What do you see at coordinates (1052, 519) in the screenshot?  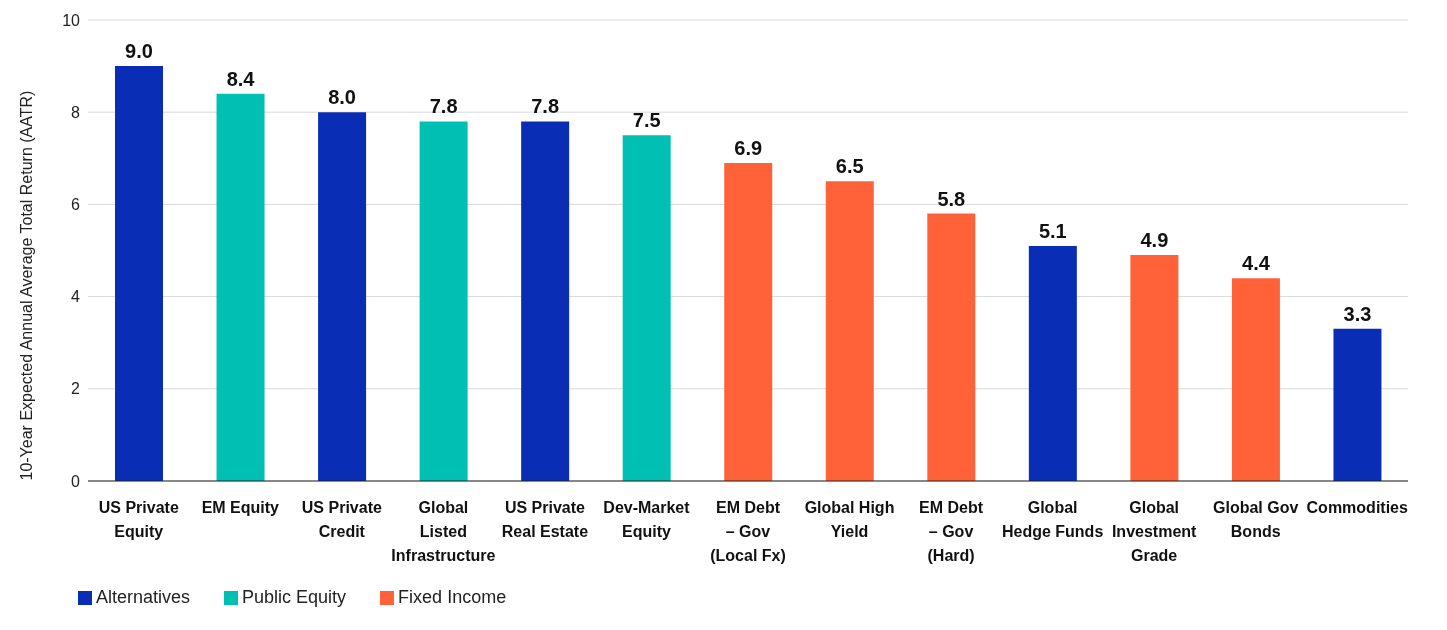 I see `x-tick-label: Global Hedge Funds` at bounding box center [1052, 519].